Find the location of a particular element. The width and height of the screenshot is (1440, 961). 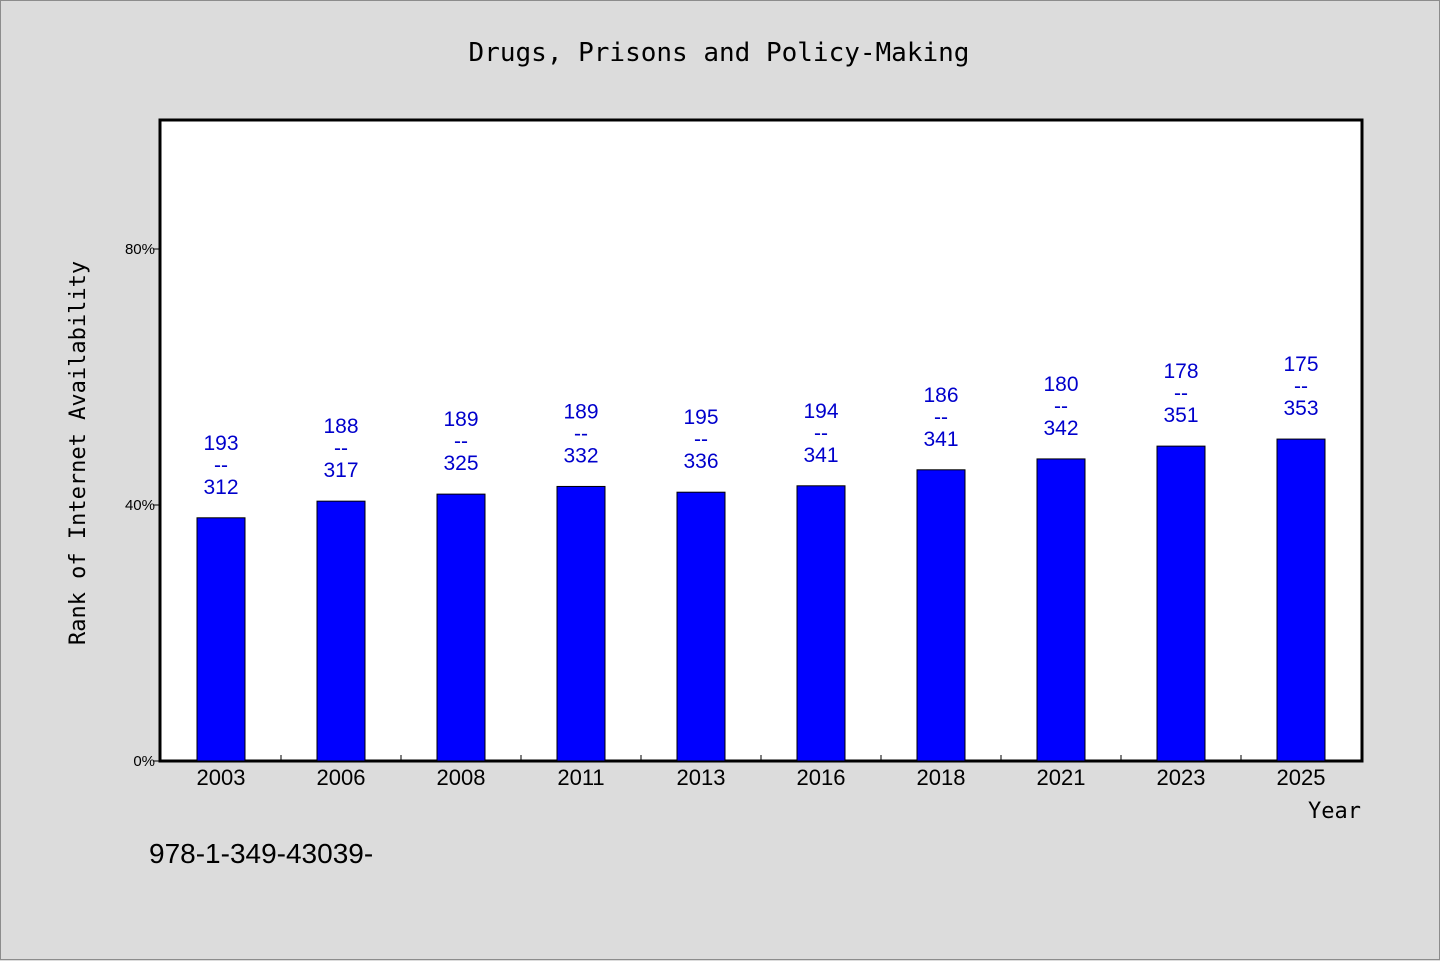

bar-label-bottom: 353 is located at coordinates (1300, 408).